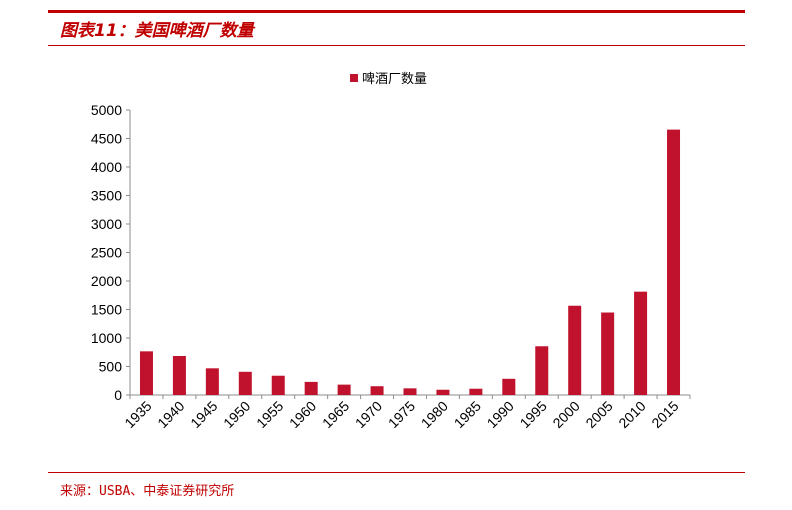  I want to click on title-underline, so click(396, 45).